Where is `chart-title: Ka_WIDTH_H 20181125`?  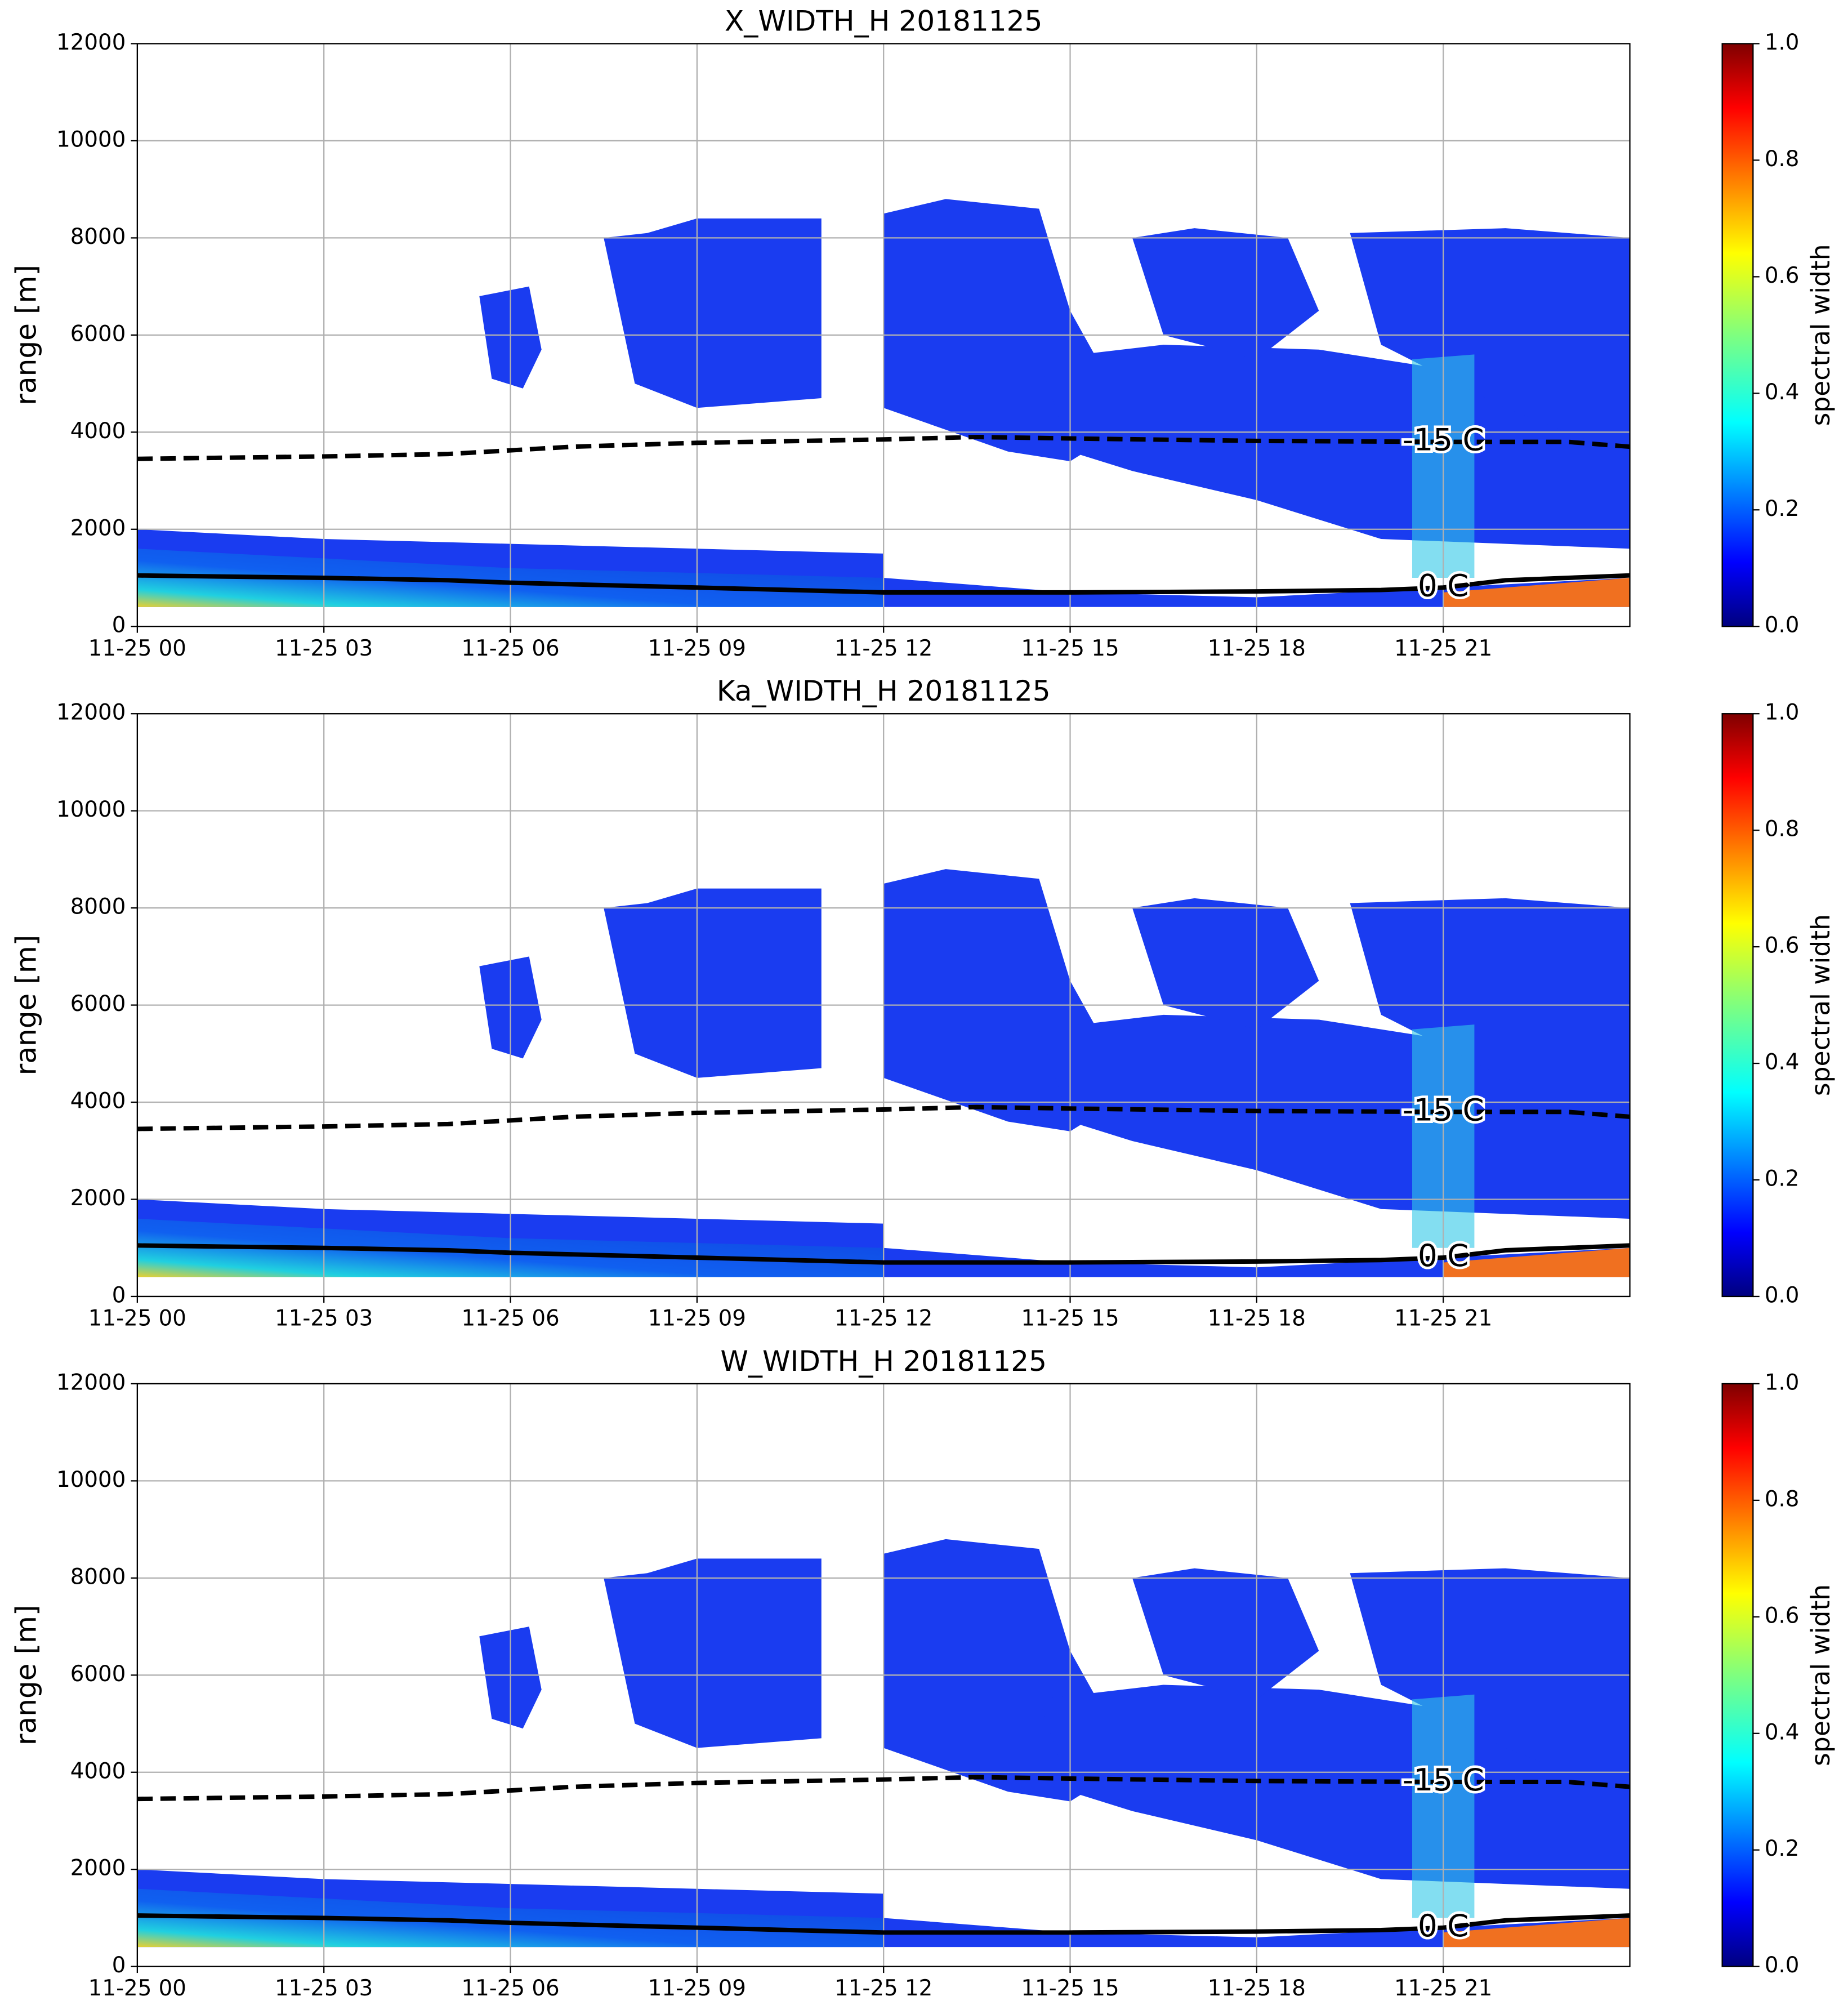
chart-title: Ka_WIDTH_H 20181125 is located at coordinates (884, 690).